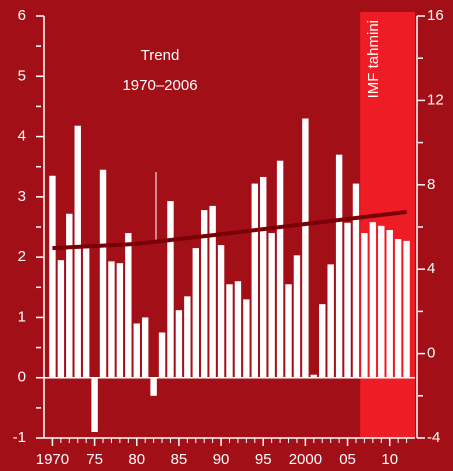 The width and height of the screenshot is (453, 471). Describe the element at coordinates (22, 196) in the screenshot. I see `y-tick-label: 3` at that location.